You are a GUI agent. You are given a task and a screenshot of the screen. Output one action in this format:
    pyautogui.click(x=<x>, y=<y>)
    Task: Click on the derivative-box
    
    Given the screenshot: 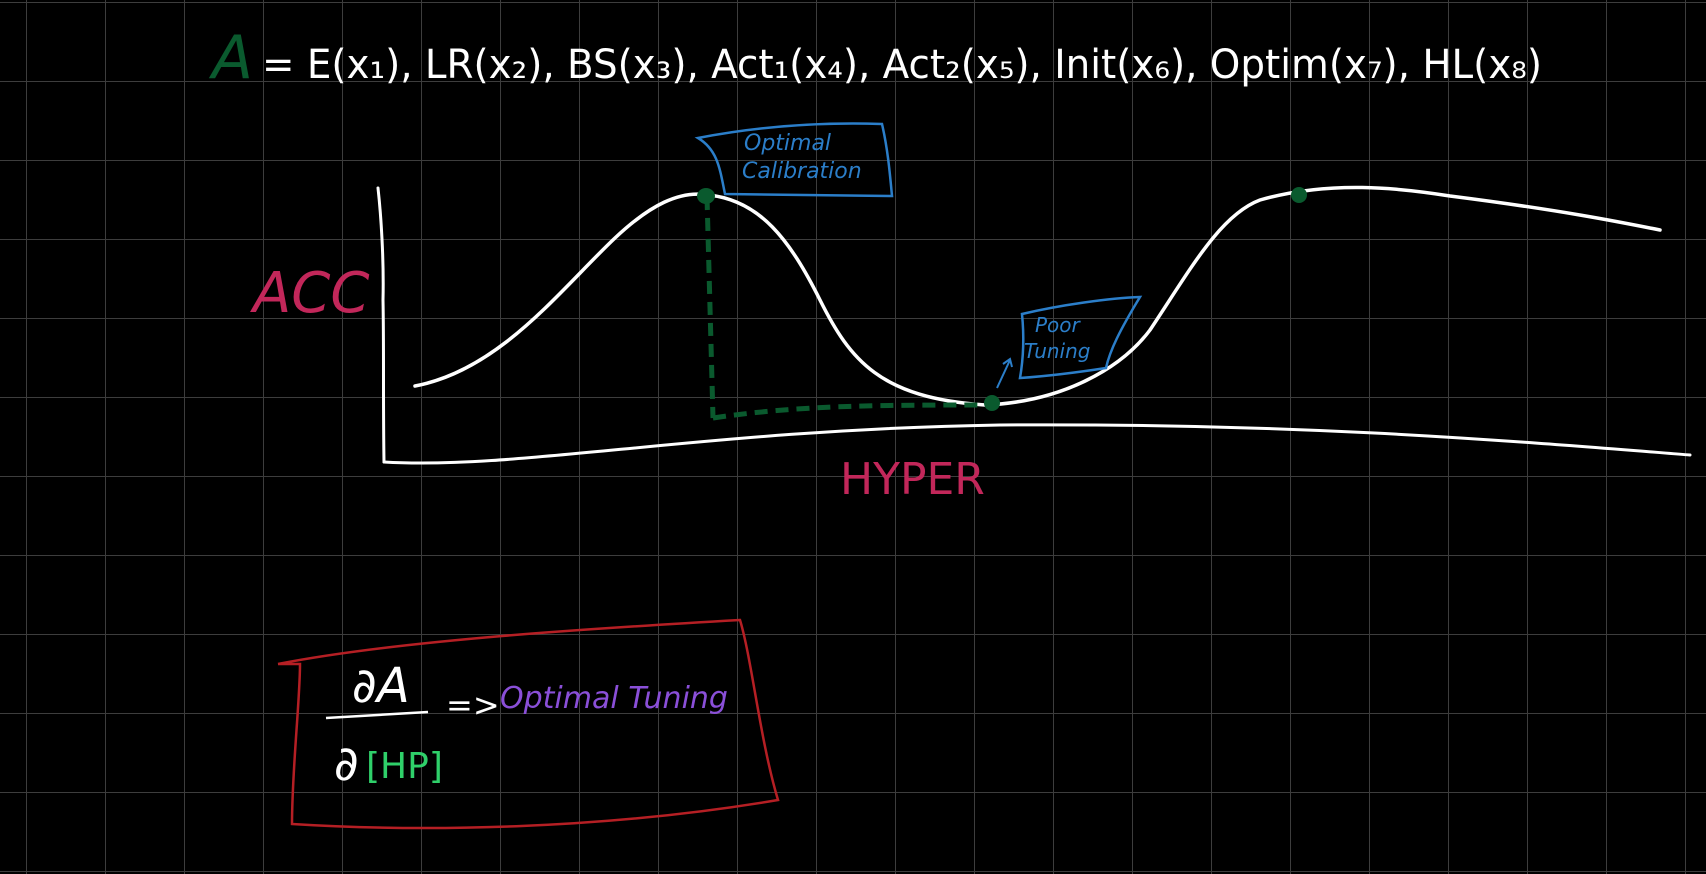 What is the action you would take?
    pyautogui.click(x=528, y=724)
    